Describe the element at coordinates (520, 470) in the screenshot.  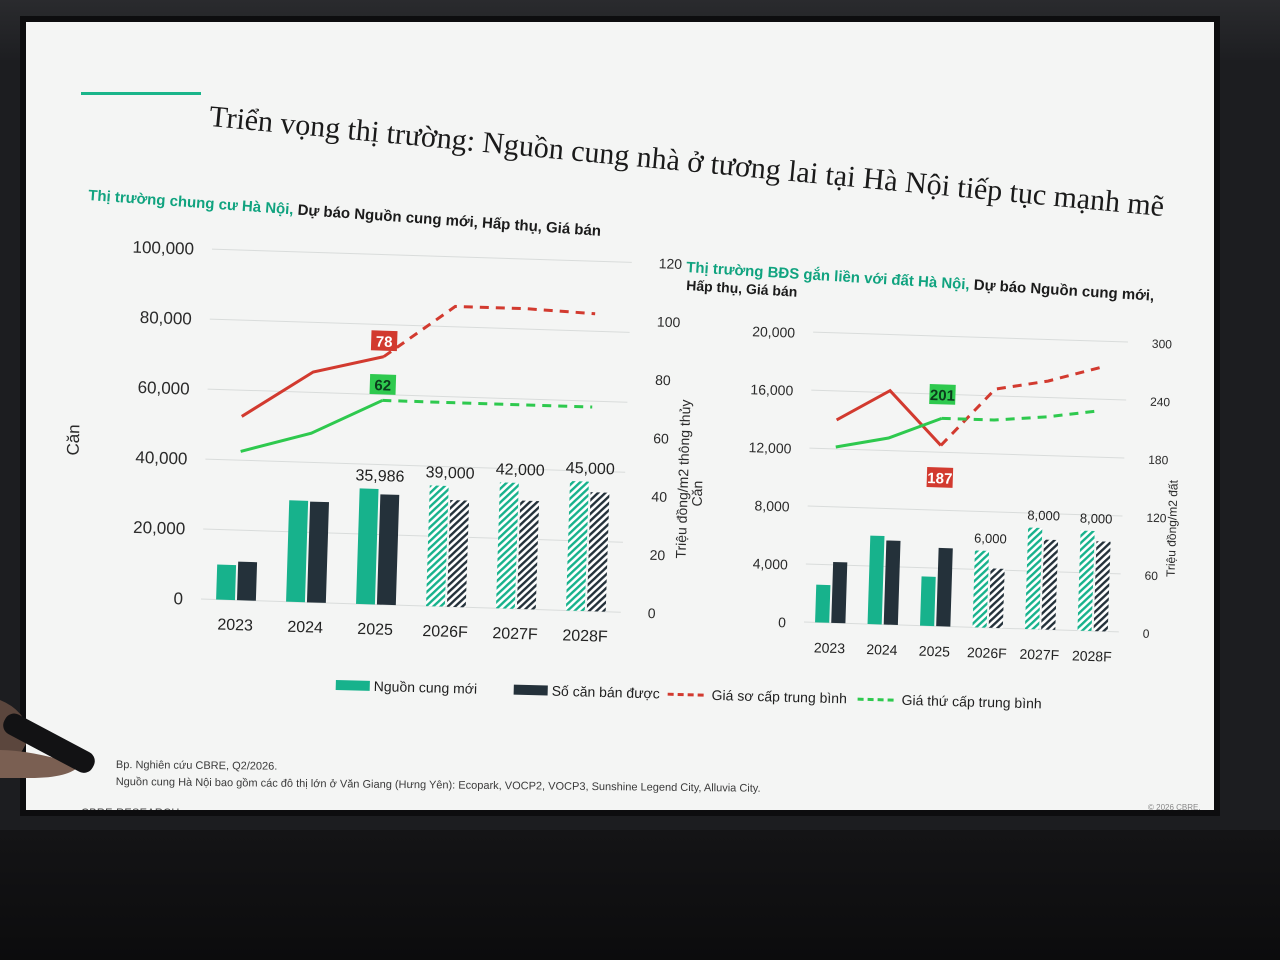
I see `chart-1-bar-label: 42,000` at that location.